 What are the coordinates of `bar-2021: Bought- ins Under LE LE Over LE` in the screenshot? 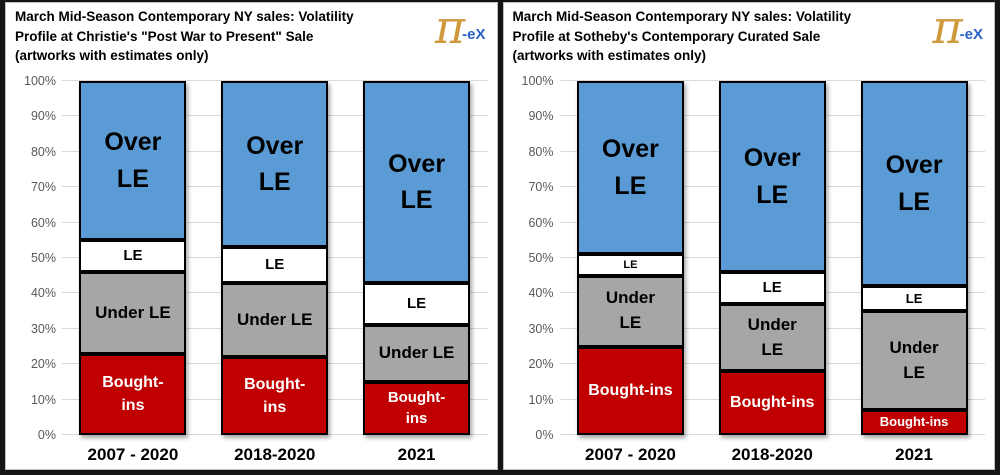 It's located at (417, 258).